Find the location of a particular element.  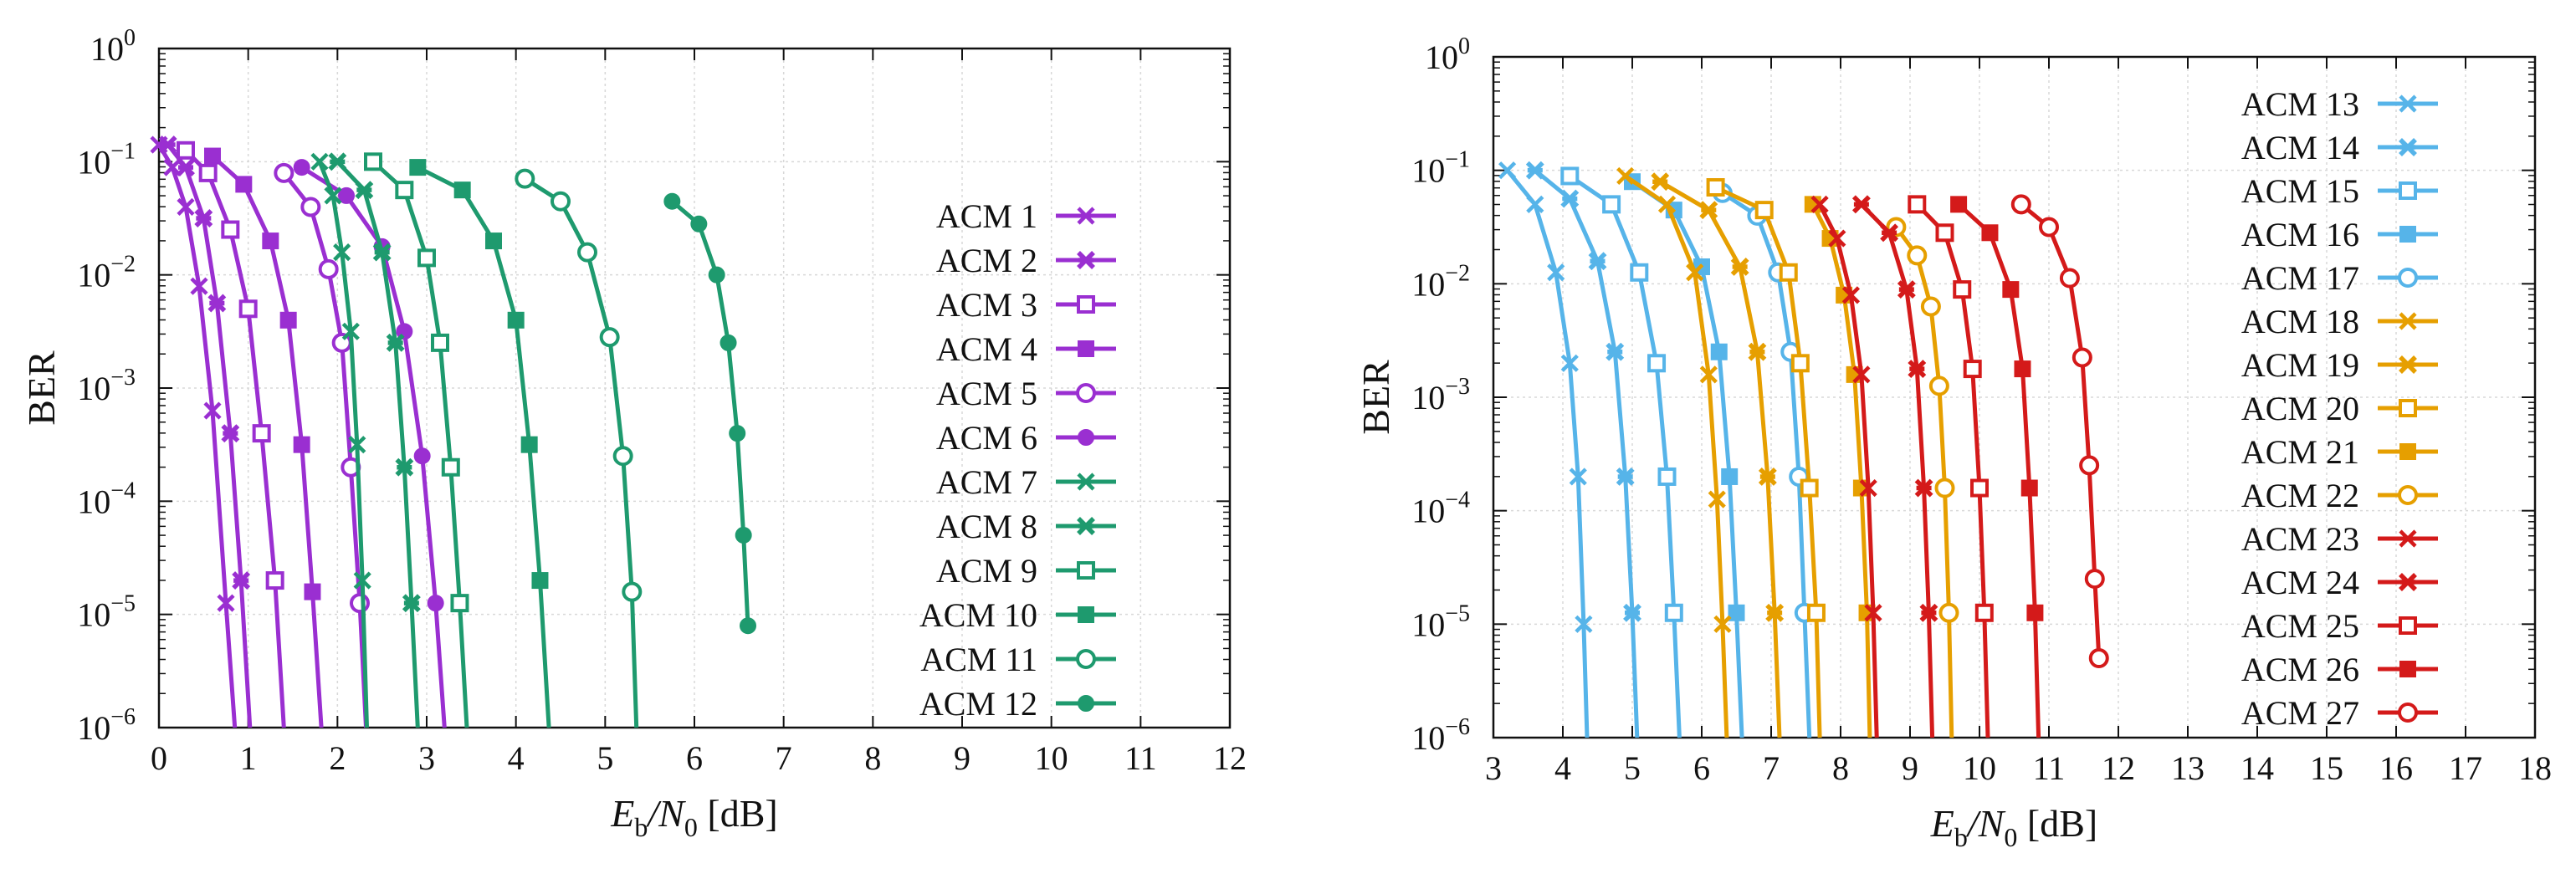

legend-label: ACM 3 is located at coordinates (987, 305).